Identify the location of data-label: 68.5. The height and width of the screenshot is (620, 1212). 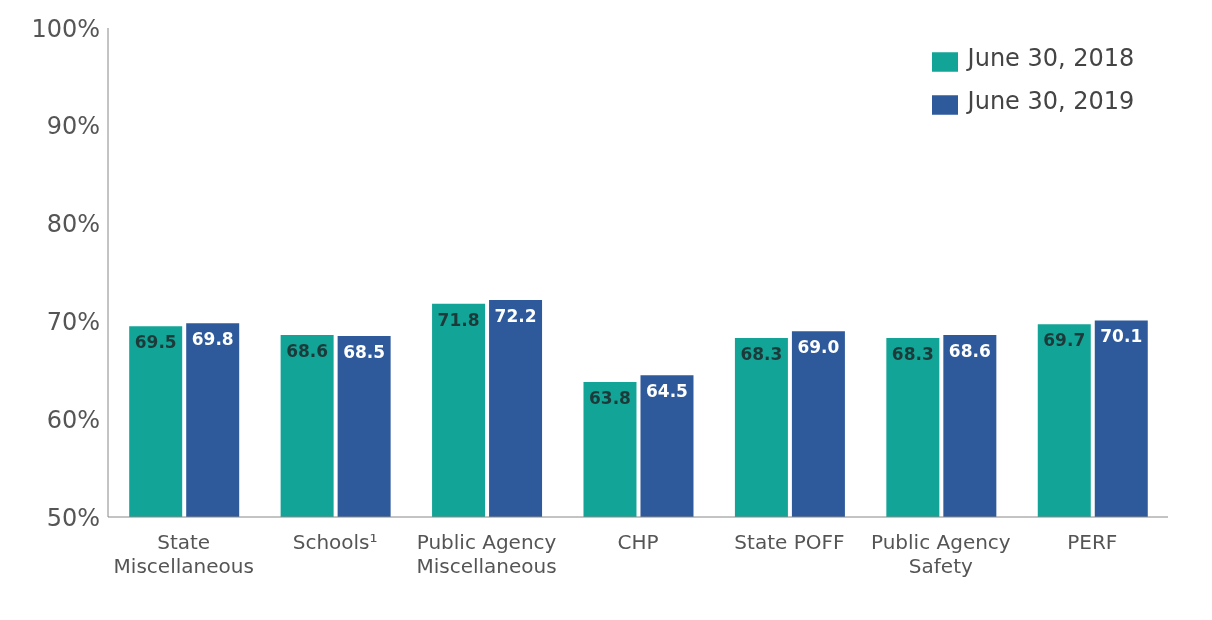
(364, 352).